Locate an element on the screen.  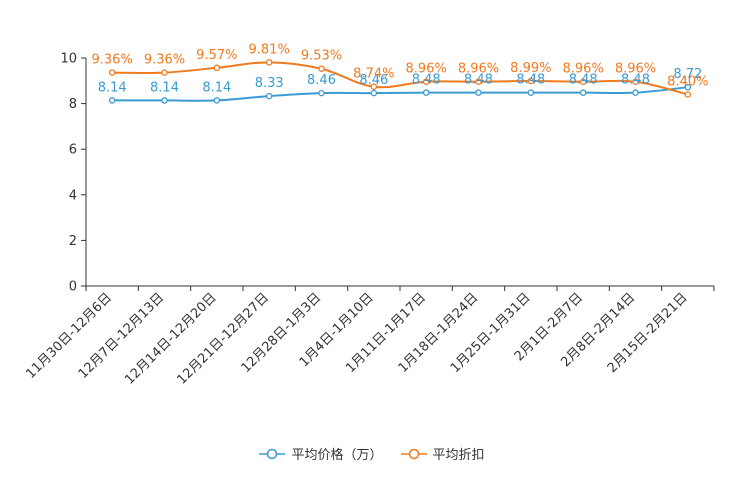
legend-price-line-icon is located at coordinates (272, 453).